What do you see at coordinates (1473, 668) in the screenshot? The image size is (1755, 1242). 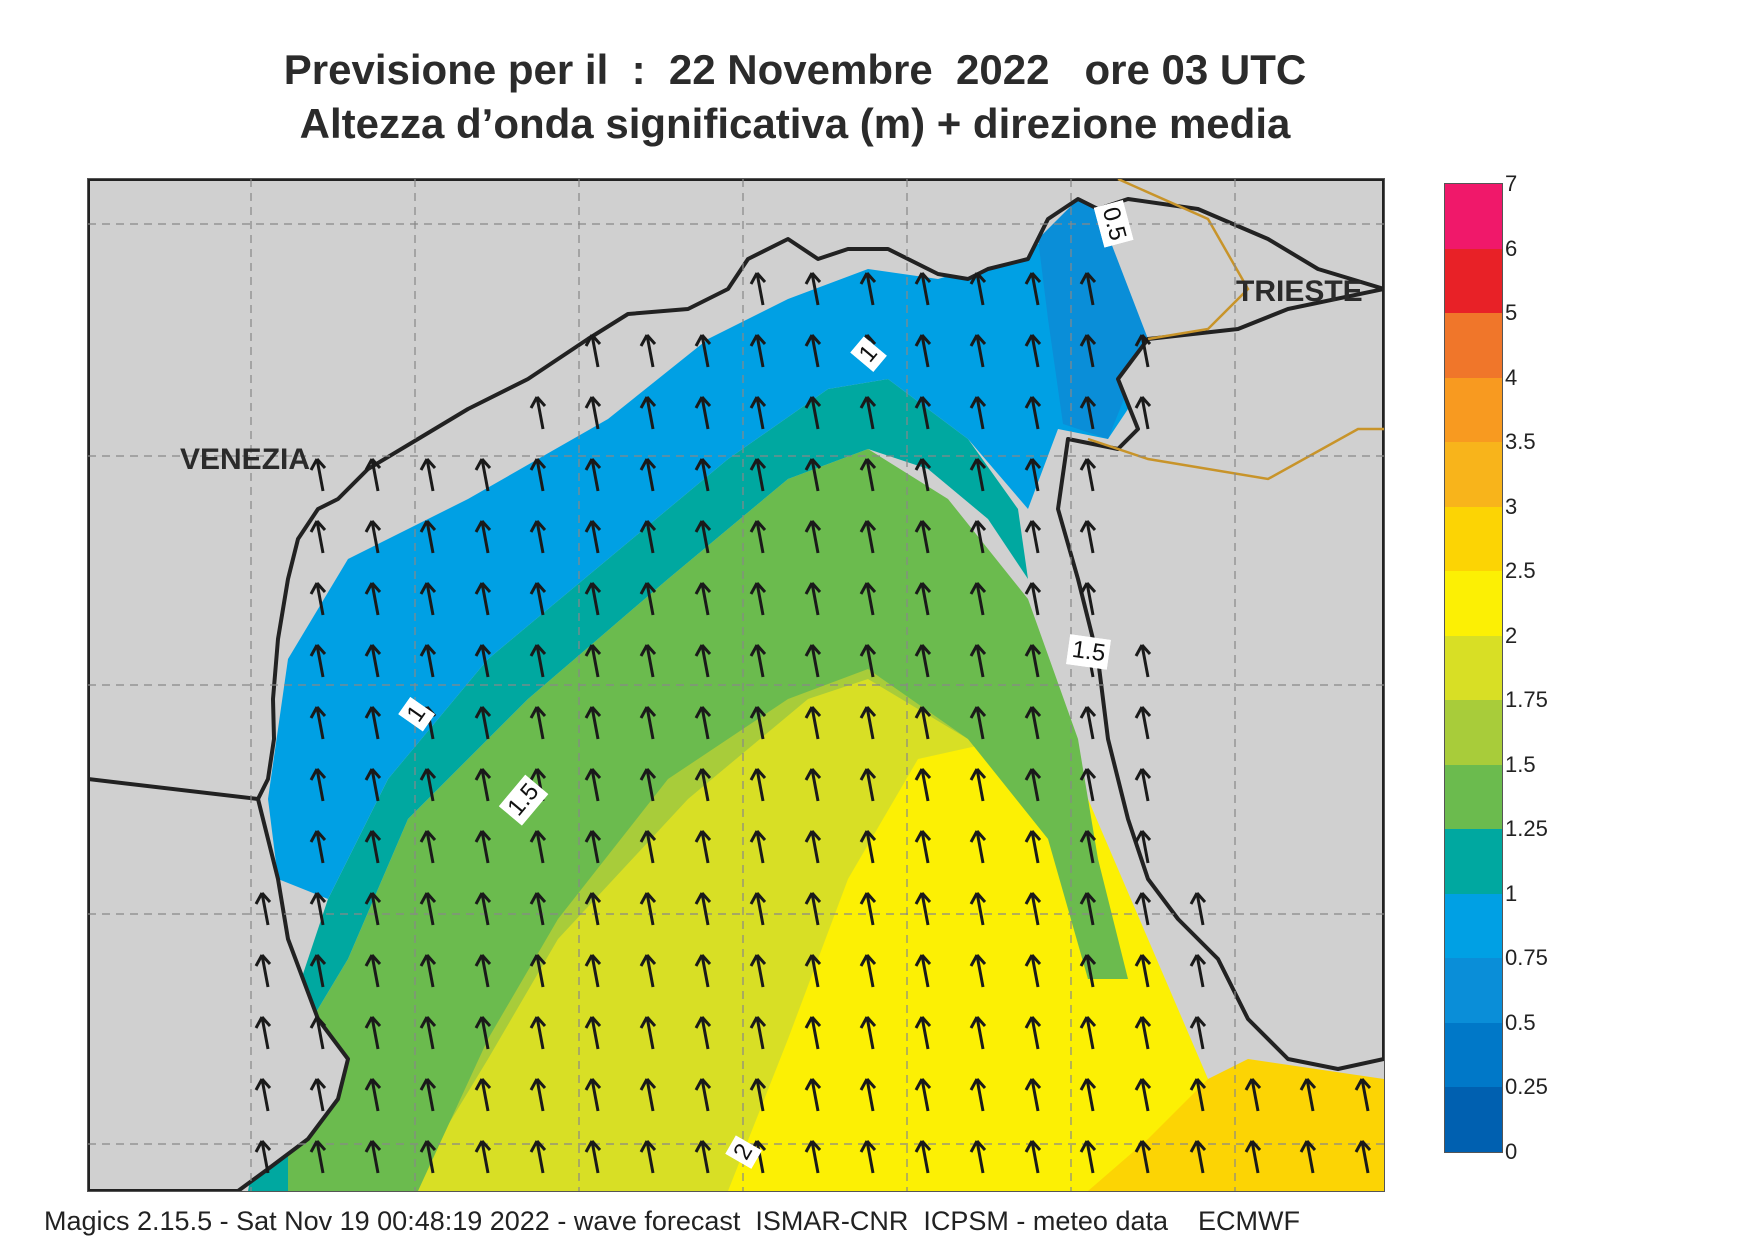 I see `colorbar` at bounding box center [1473, 668].